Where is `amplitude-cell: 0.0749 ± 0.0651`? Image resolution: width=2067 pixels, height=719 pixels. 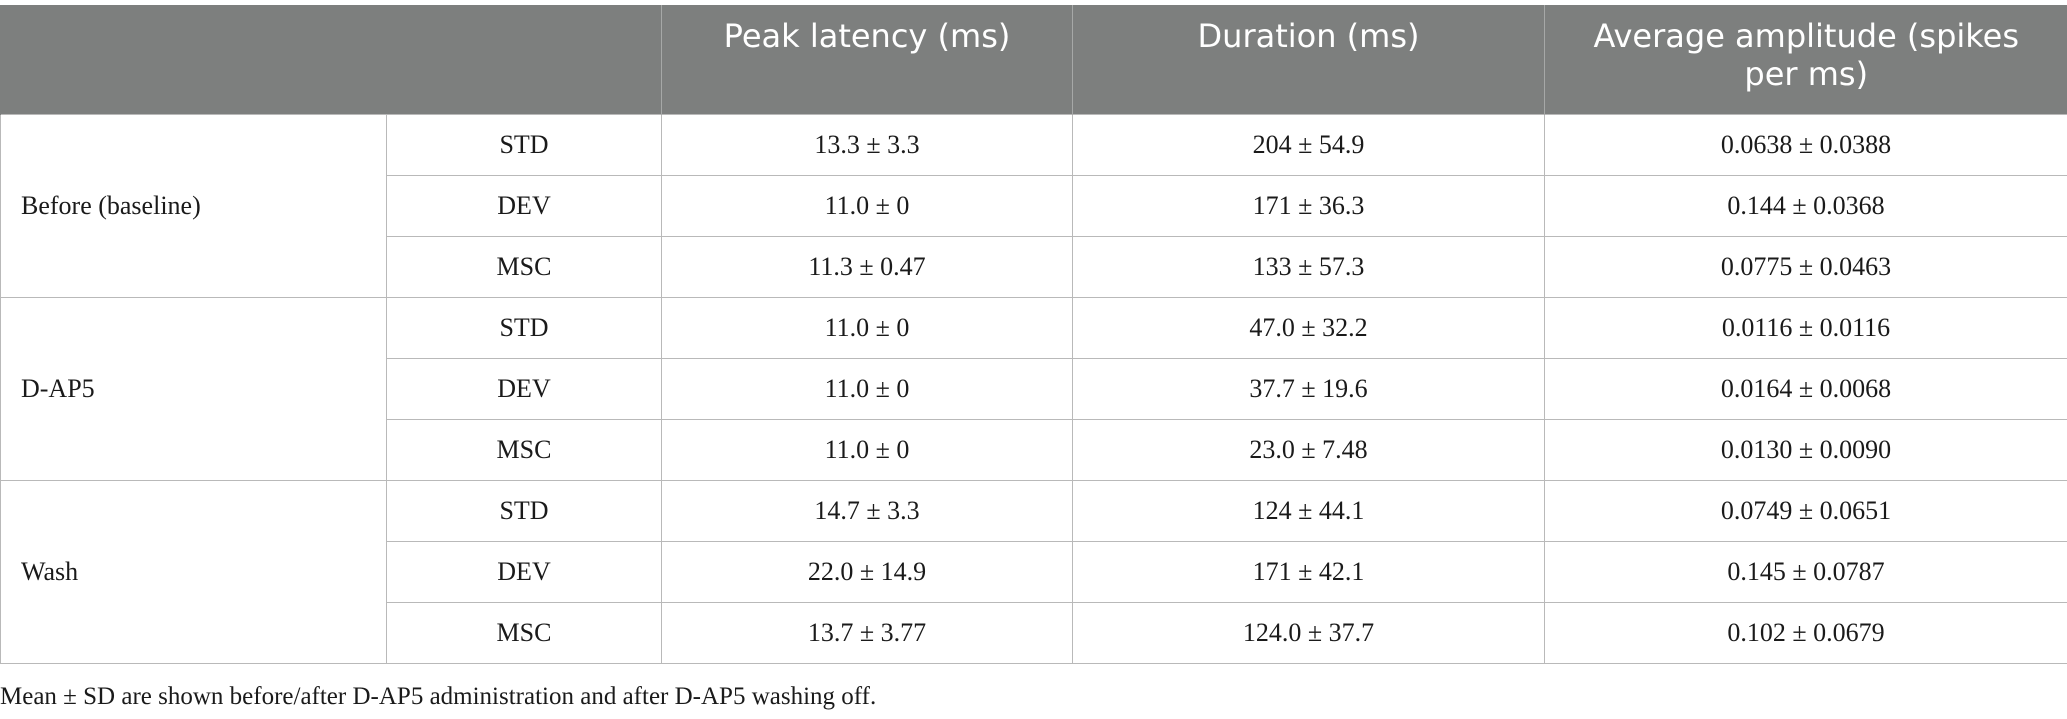
amplitude-cell: 0.0749 ± 0.0651 is located at coordinates (1805, 510).